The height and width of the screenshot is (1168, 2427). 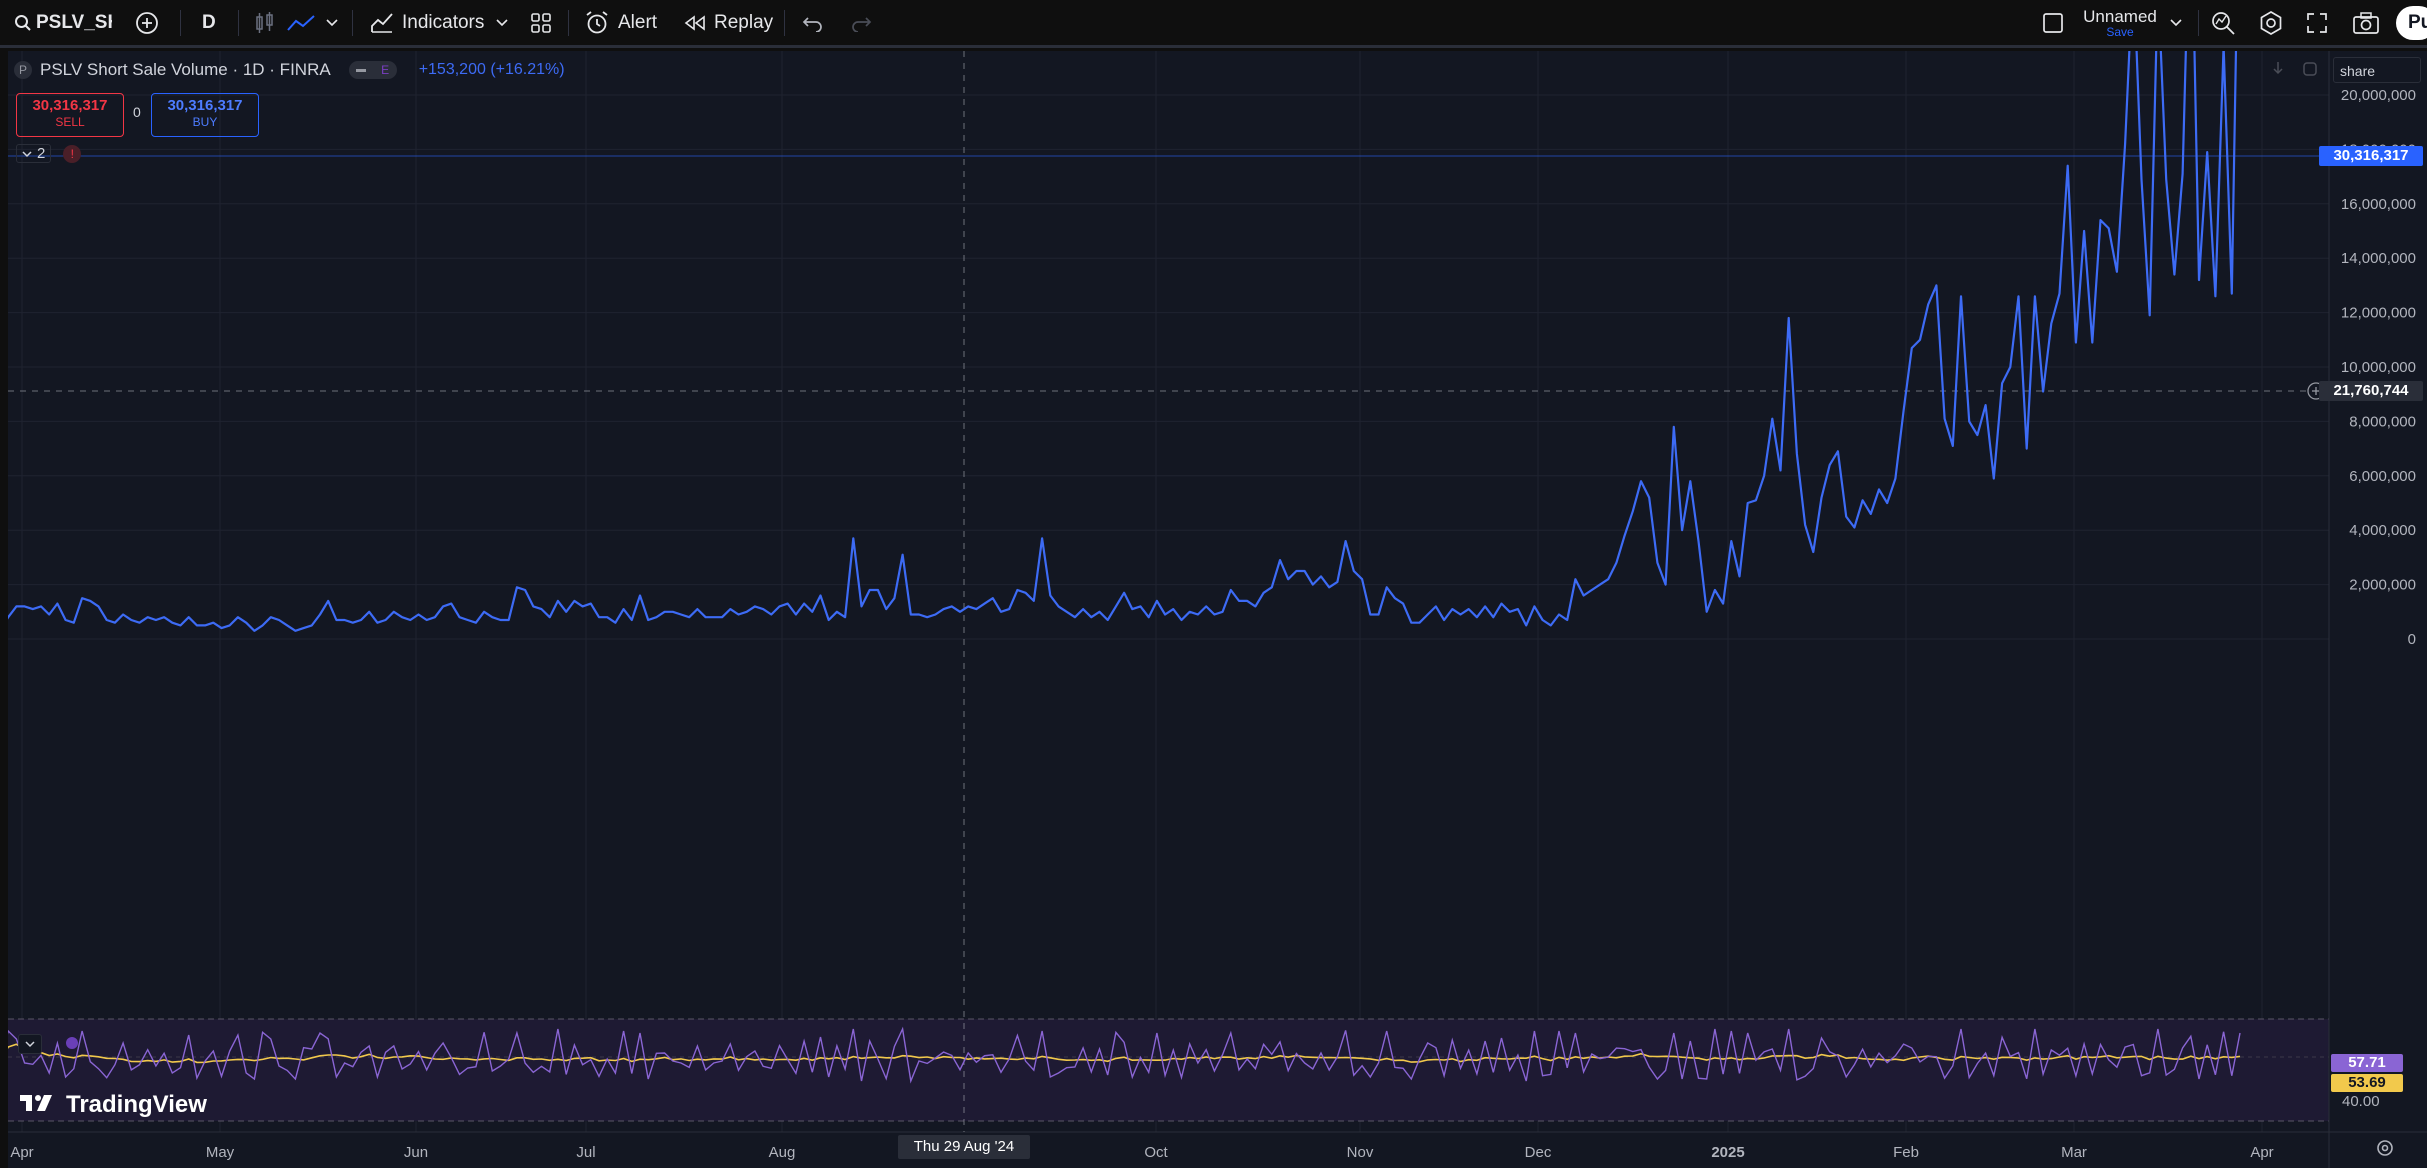 I want to click on sell-price: 30,316,317, so click(x=70, y=105).